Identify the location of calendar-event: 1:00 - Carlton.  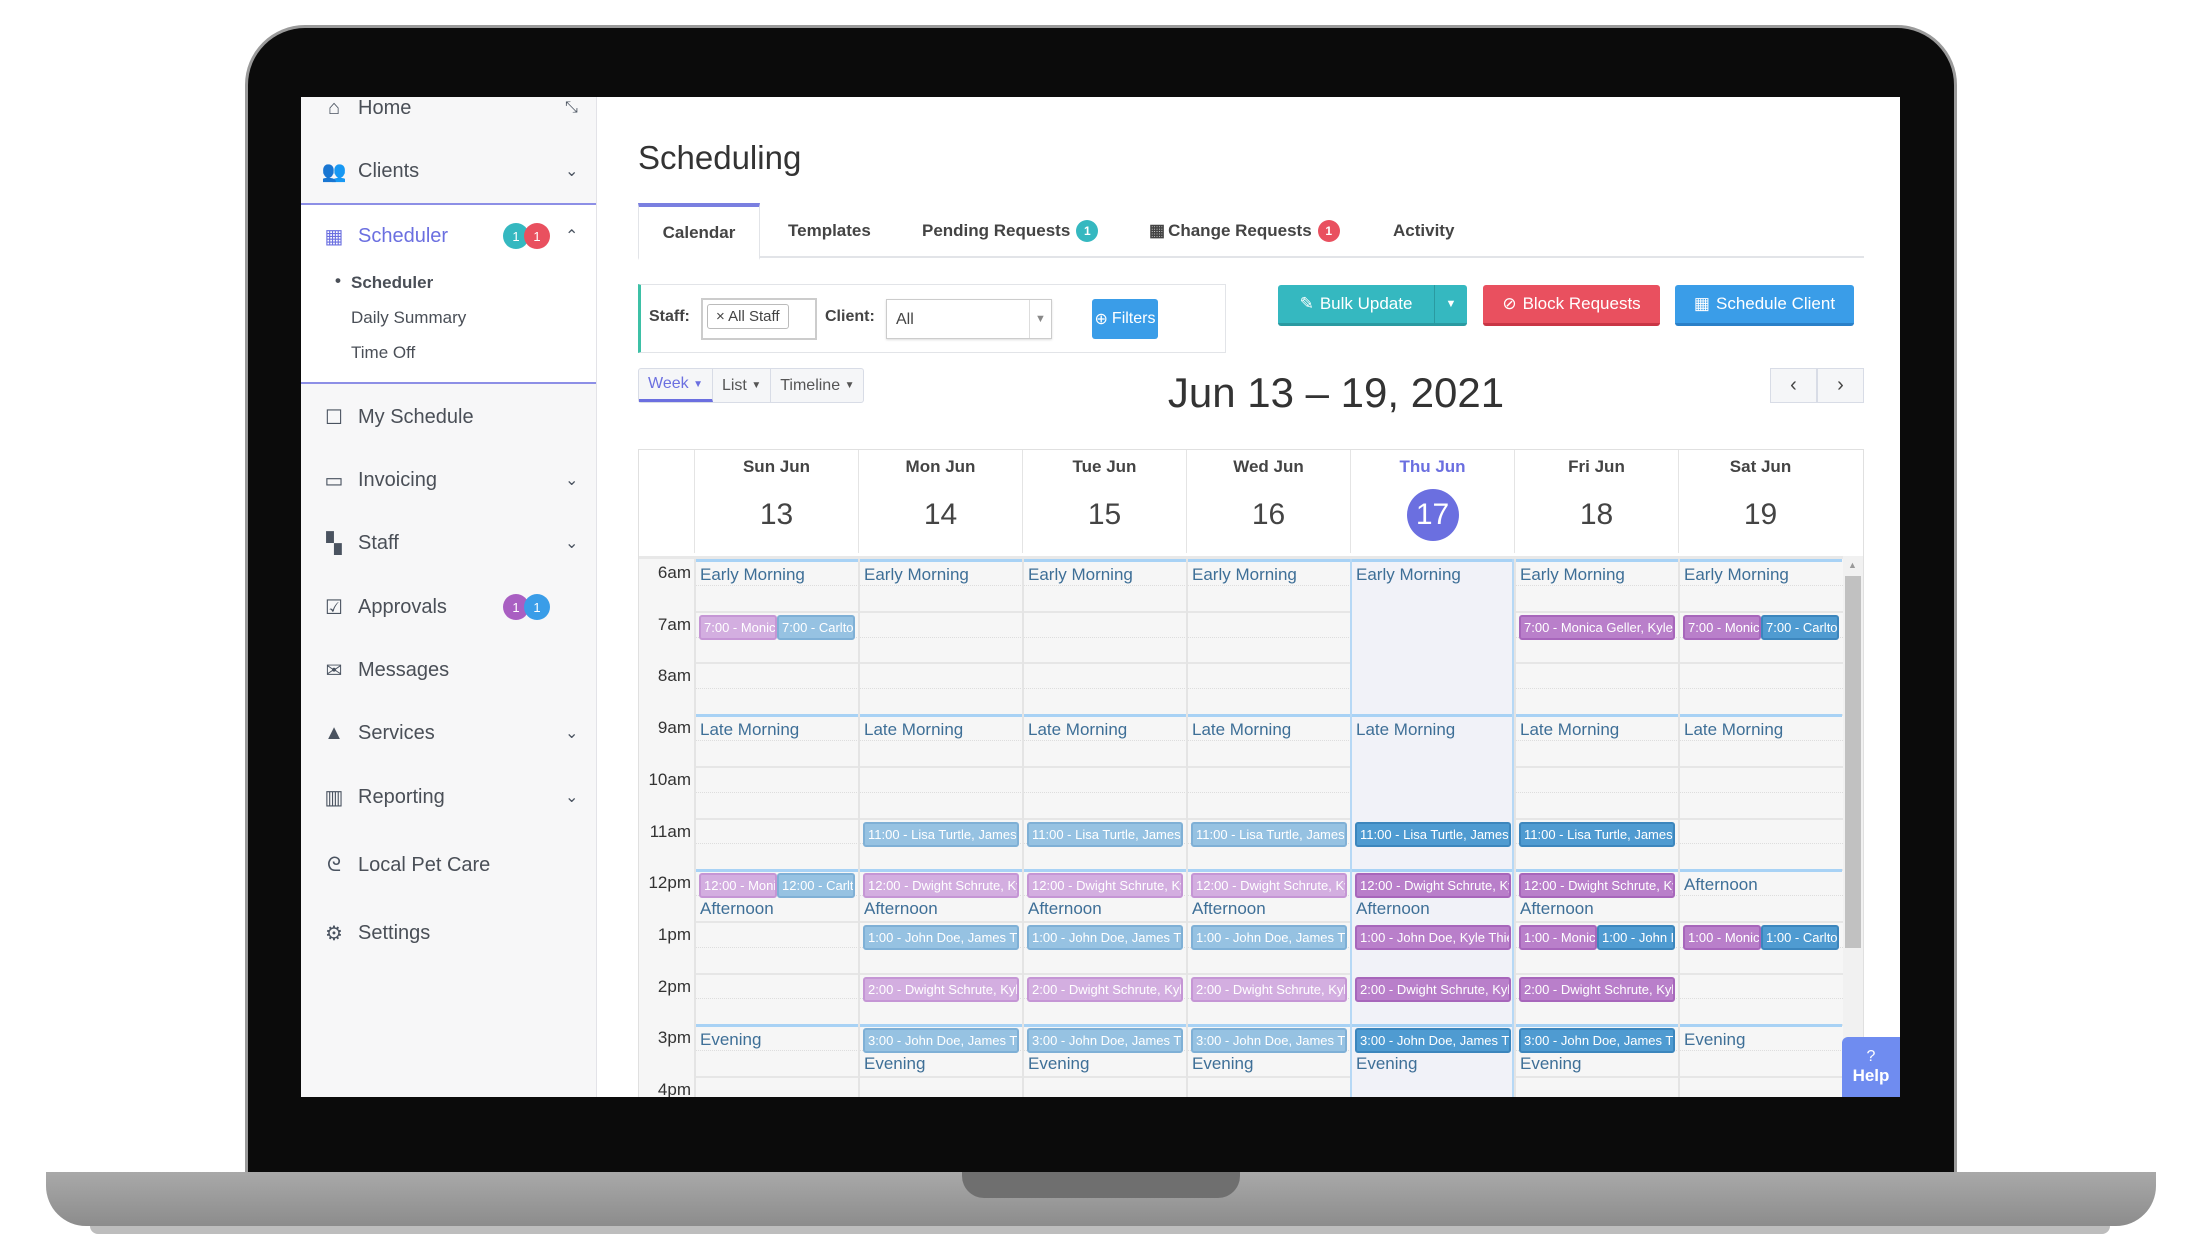
(1800, 937).